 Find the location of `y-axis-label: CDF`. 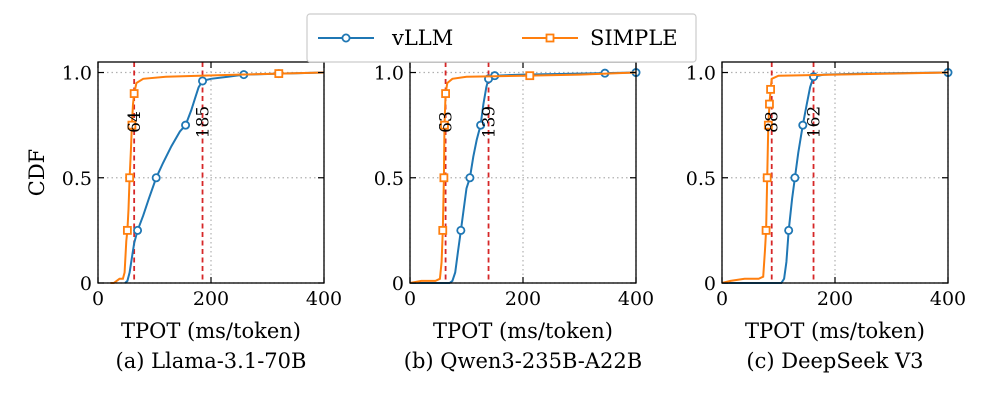

y-axis-label: CDF is located at coordinates (37, 172).